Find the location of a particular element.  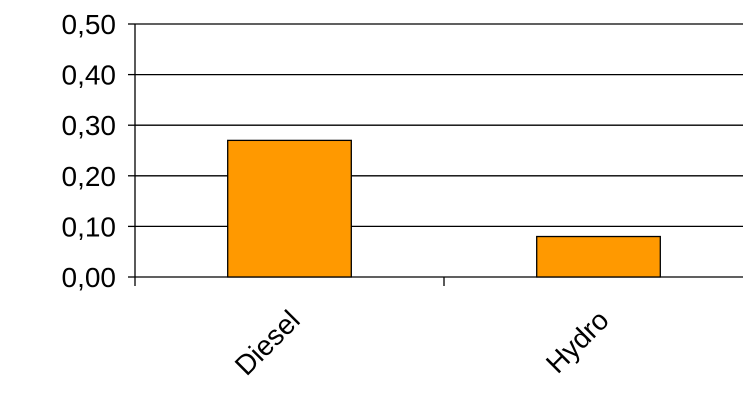

y-tick-label: 0,00 is located at coordinates (89, 277).